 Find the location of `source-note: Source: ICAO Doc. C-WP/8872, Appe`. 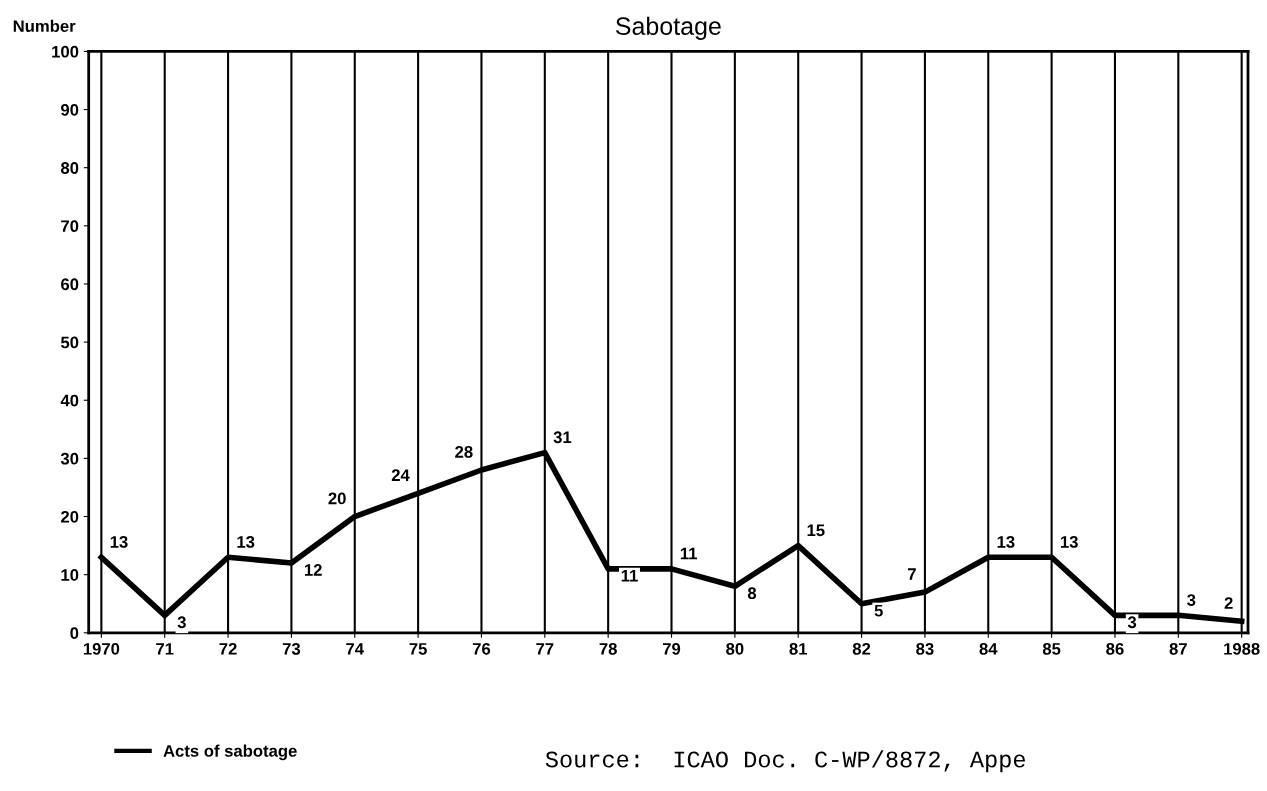

source-note: Source: ICAO Doc. C-WP/8872, Appe is located at coordinates (785, 761).